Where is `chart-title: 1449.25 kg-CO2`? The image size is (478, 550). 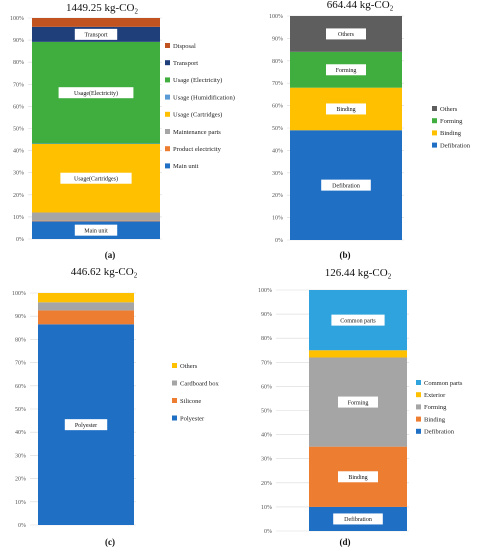 chart-title: 1449.25 kg-CO2 is located at coordinates (102, 9).